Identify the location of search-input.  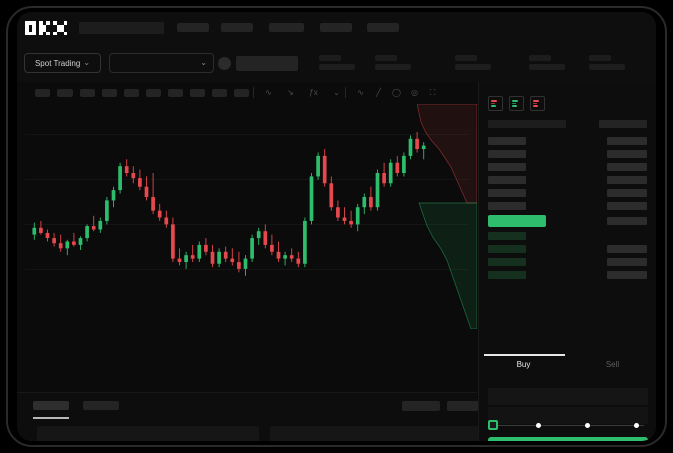
(121, 28).